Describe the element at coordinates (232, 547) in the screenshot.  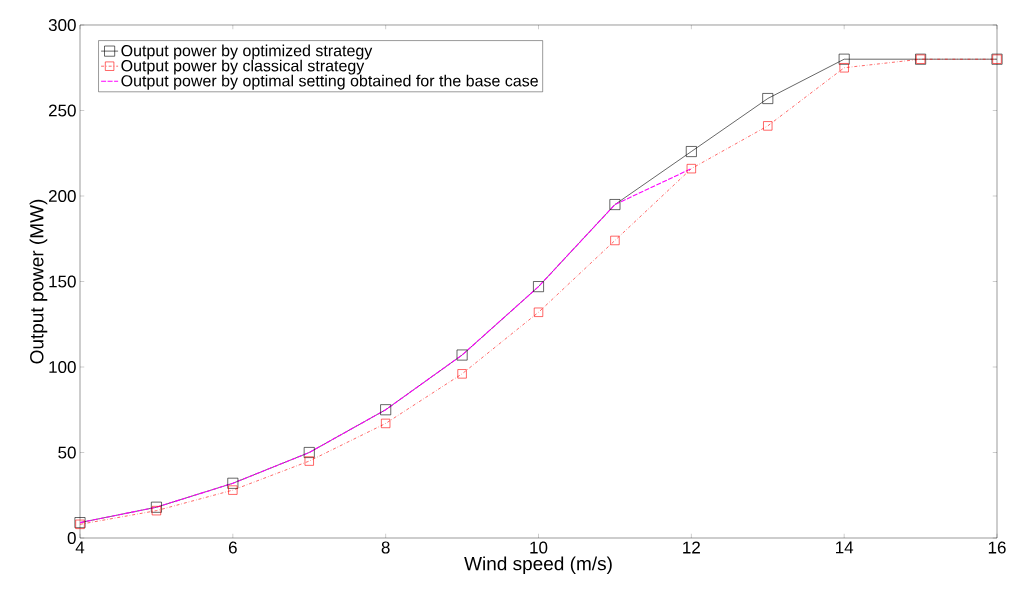
I see `x-tick-label: 6` at that location.